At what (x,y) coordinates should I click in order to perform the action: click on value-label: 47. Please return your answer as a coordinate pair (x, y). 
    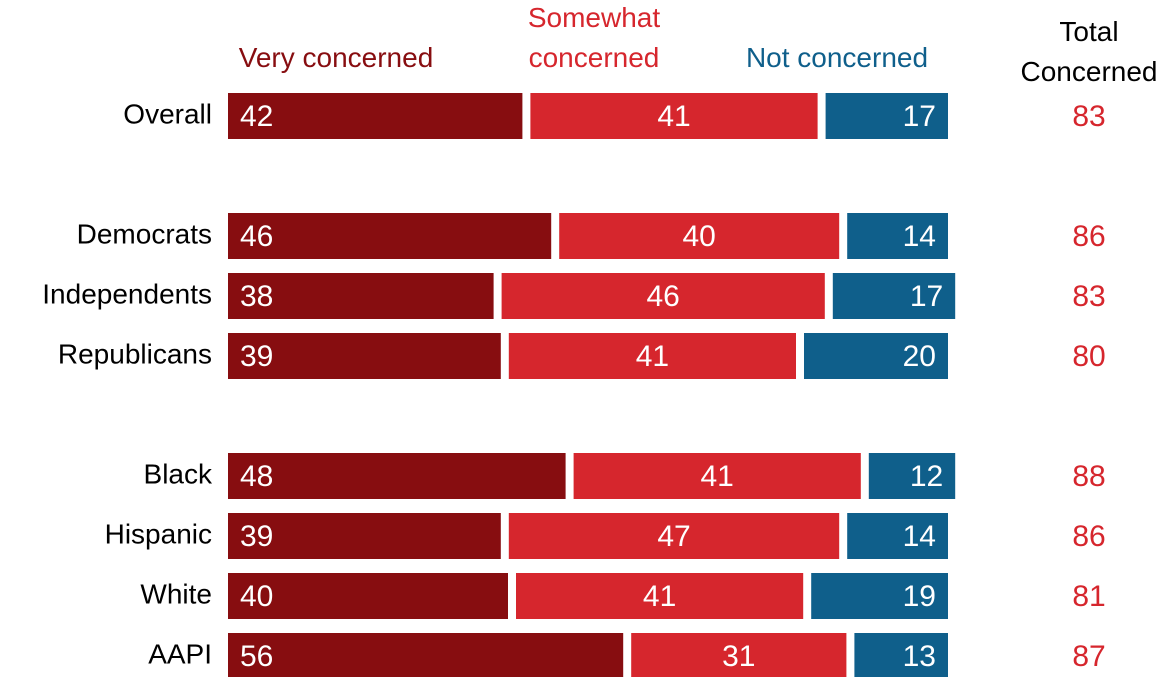
    Looking at the image, I should click on (673, 536).